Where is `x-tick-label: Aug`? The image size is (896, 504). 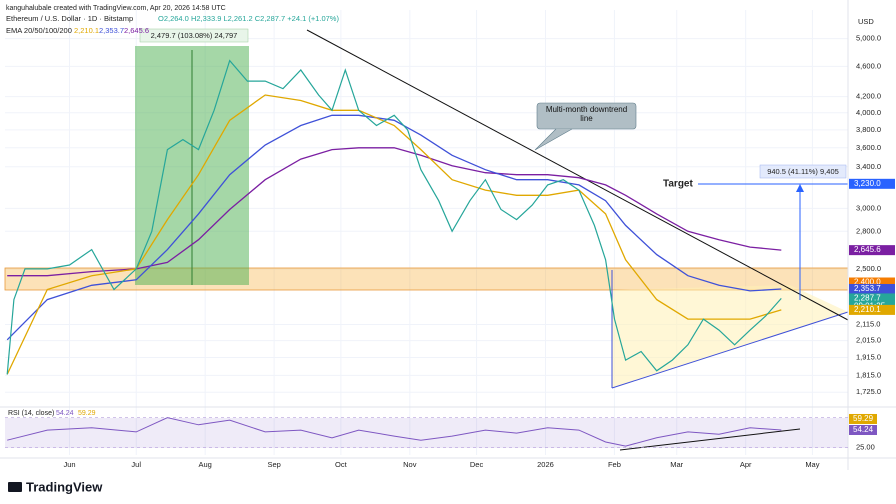
x-tick-label: Aug is located at coordinates (205, 464).